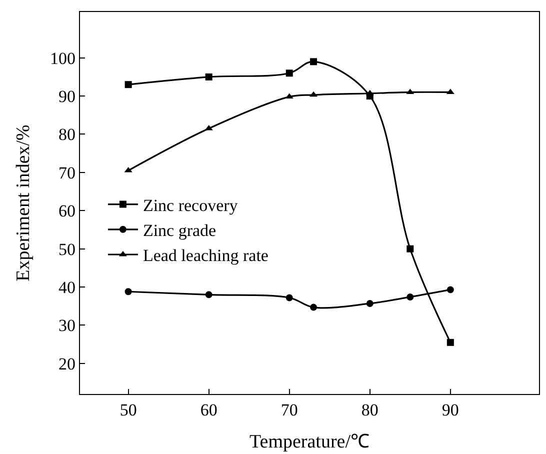 This screenshot has height=454, width=546. I want to click on y-tick-label: 30, so click(67, 326).